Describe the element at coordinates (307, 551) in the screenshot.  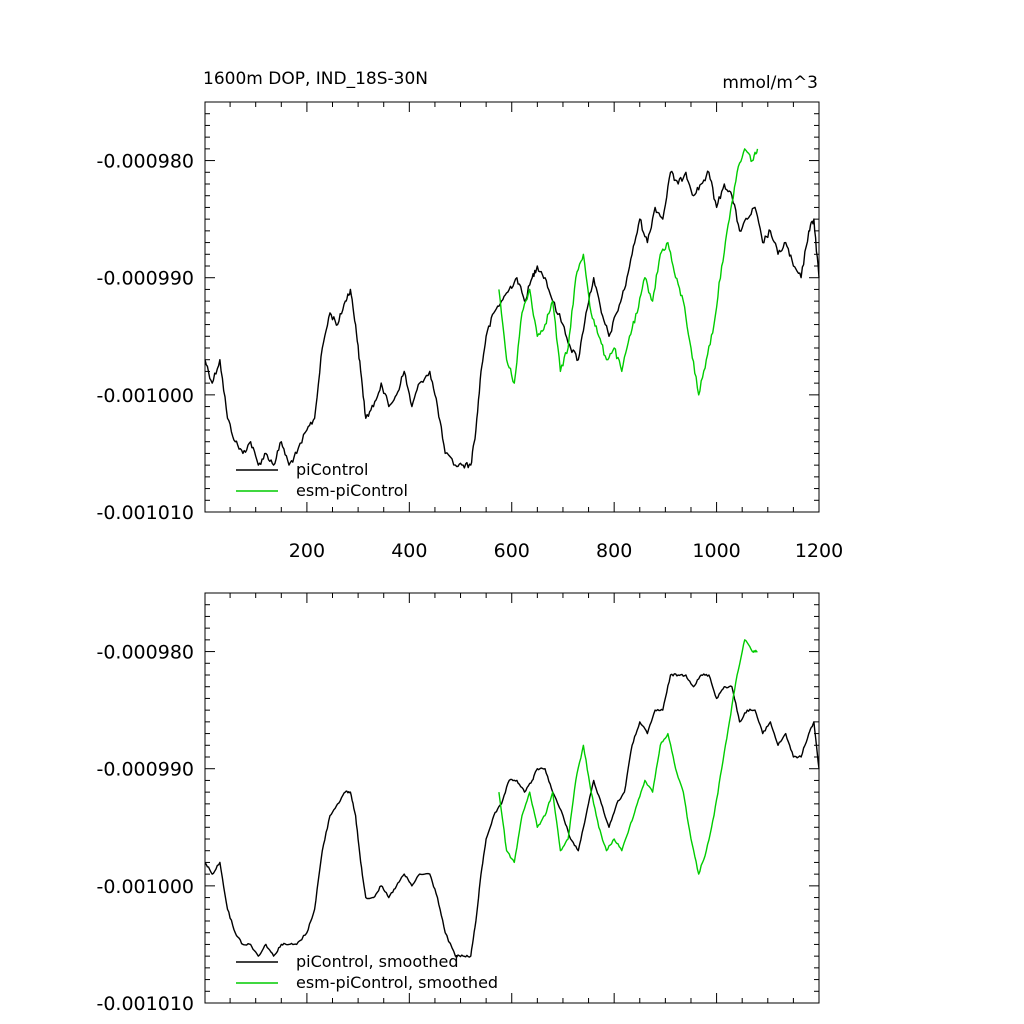
I see `x-tick-label: 200` at that location.